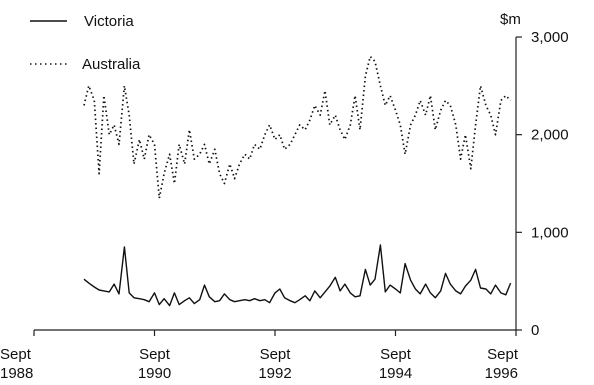 This screenshot has height=385, width=594. Describe the element at coordinates (111, 64) in the screenshot. I see `legend-label-australia: Australia` at that location.